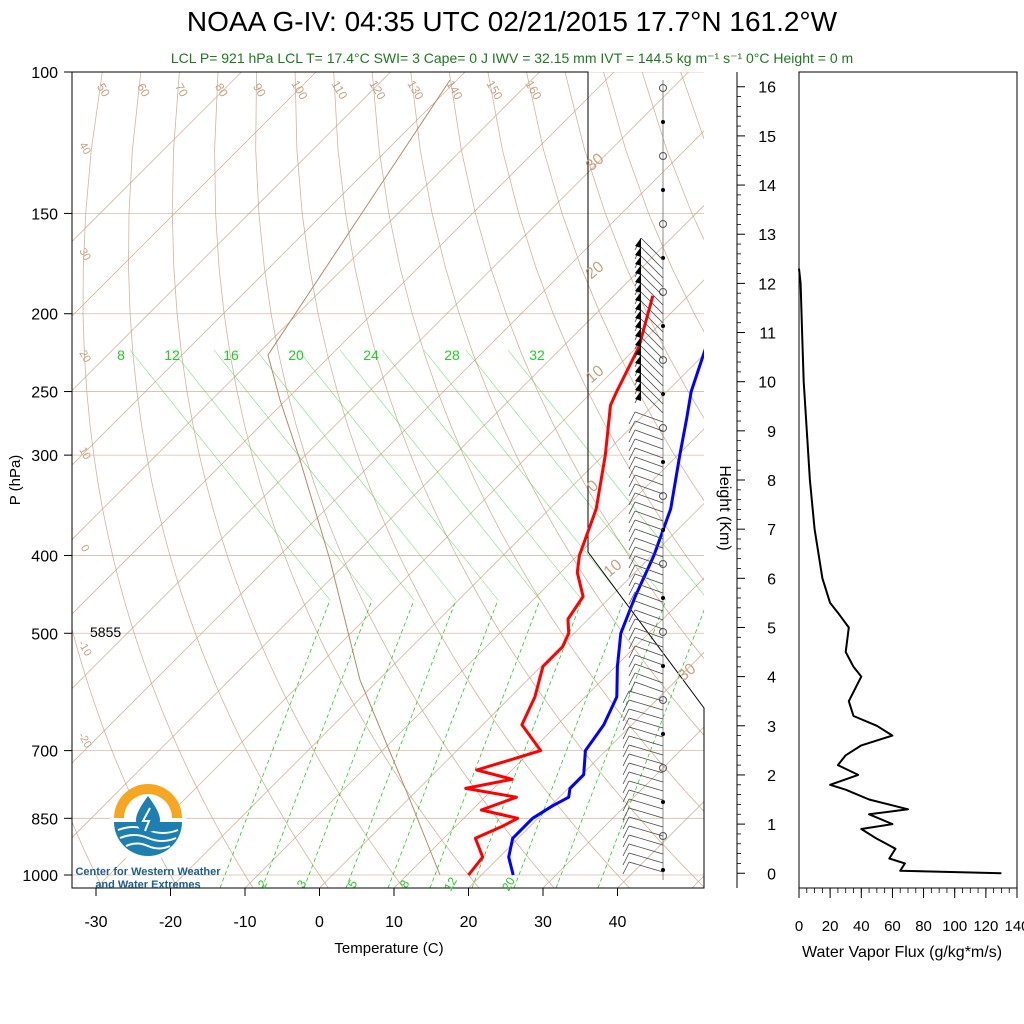 The image size is (1024, 1024). What do you see at coordinates (767, 334) in the screenshot?
I see `height-tick-label: 11` at bounding box center [767, 334].